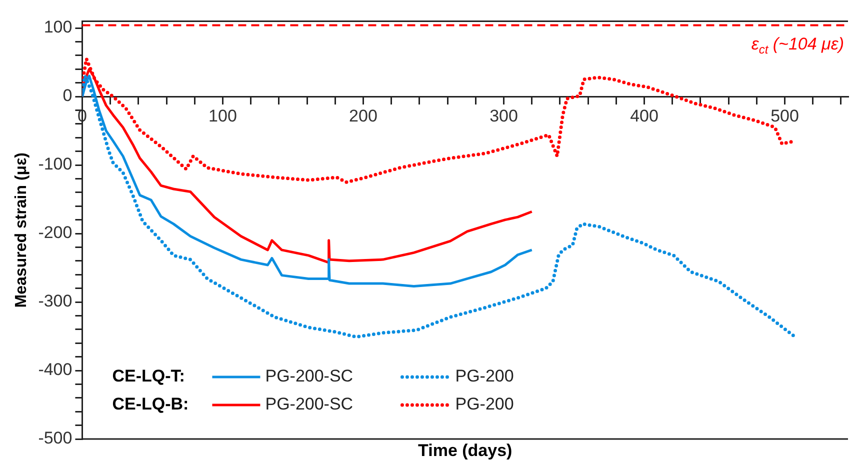 This screenshot has width=862, height=473. What do you see at coordinates (67, 96) in the screenshot?
I see `y-tick-label: 0` at bounding box center [67, 96].